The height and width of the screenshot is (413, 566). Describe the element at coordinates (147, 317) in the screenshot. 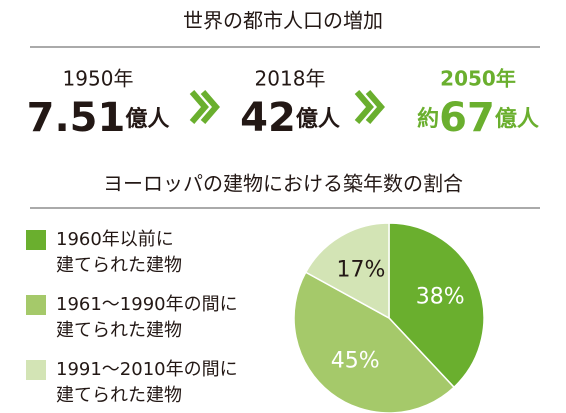

I see `legend-label: 1961〜1990年の間に 建てられた建物` at that location.